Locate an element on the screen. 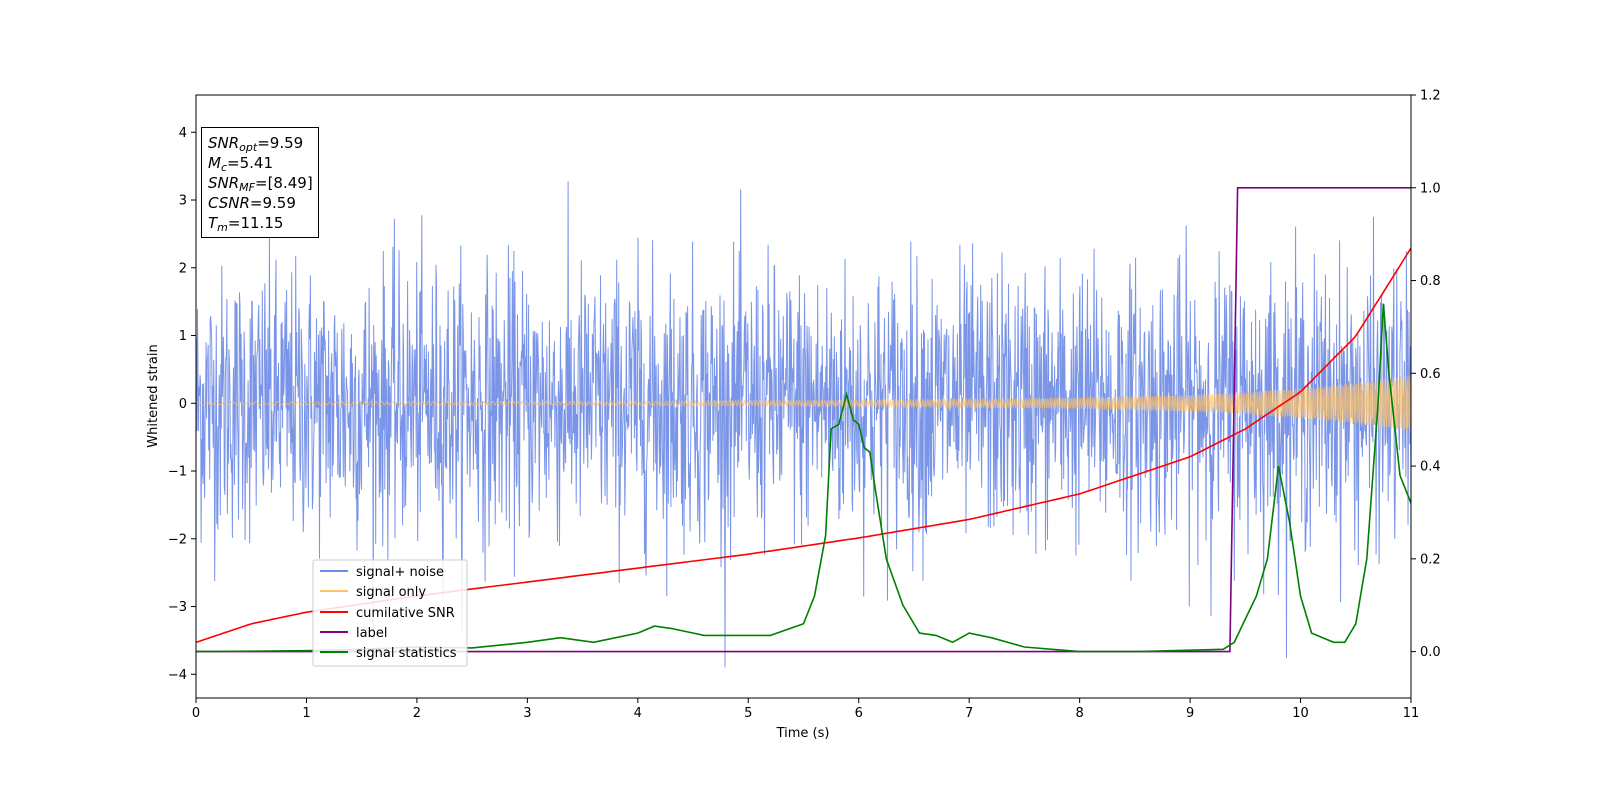  stat-csnr-value: =9.59 is located at coordinates (272, 203).